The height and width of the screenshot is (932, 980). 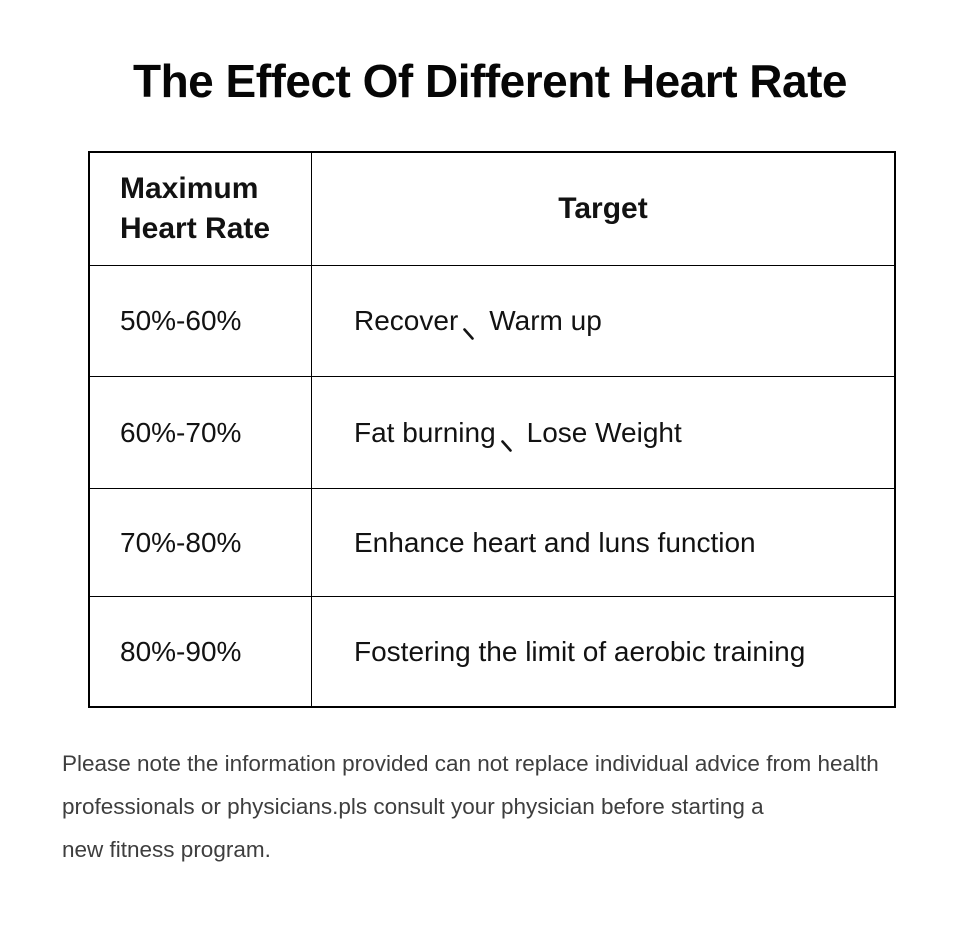 What do you see at coordinates (200, 651) in the screenshot?
I see `rate-range-cell: 80%-90%` at bounding box center [200, 651].